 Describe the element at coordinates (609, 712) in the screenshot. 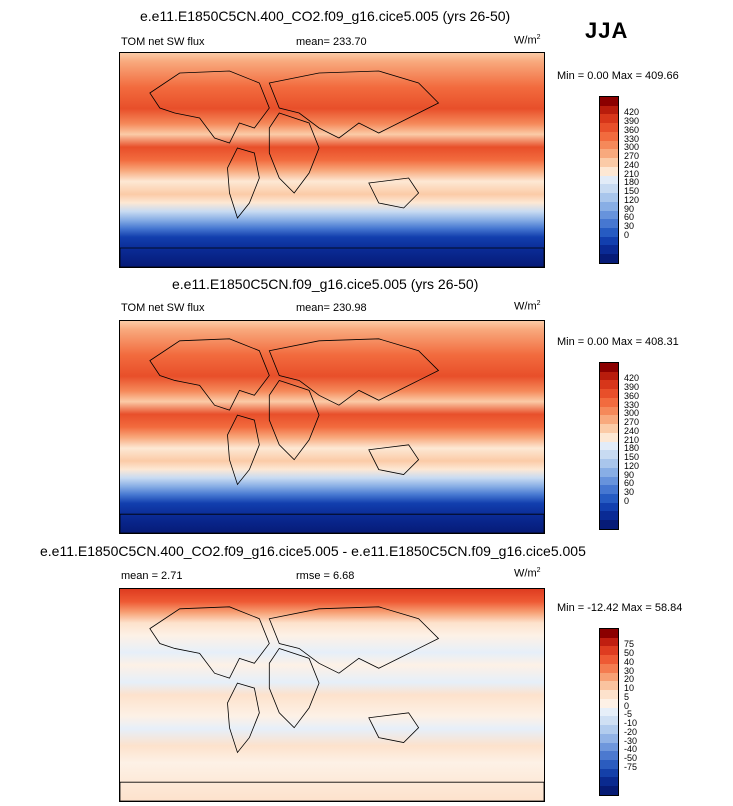

I see `panel3-colorbar` at that location.